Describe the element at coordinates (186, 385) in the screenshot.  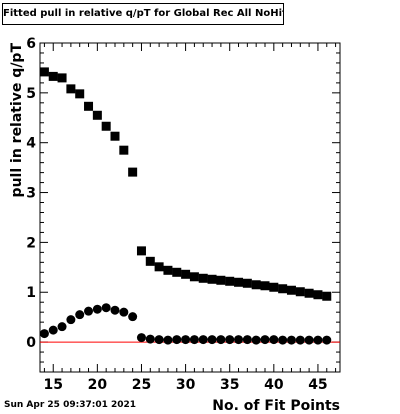
I see `x-tick-label: 30` at that location.